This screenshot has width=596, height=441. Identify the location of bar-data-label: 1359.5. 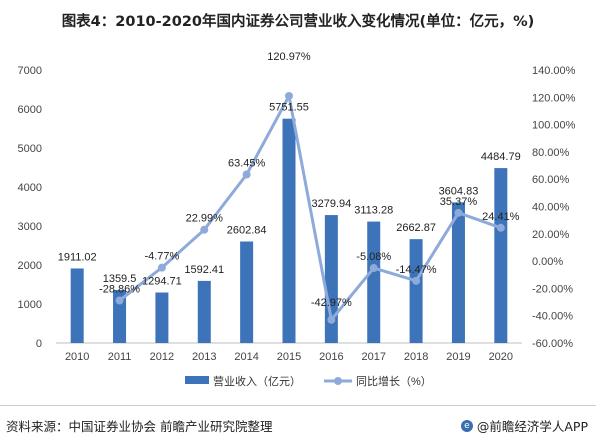
(120, 279).